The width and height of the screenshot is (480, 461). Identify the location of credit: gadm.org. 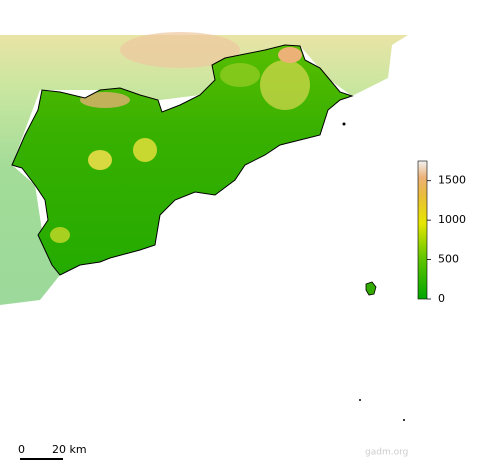
(386, 453).